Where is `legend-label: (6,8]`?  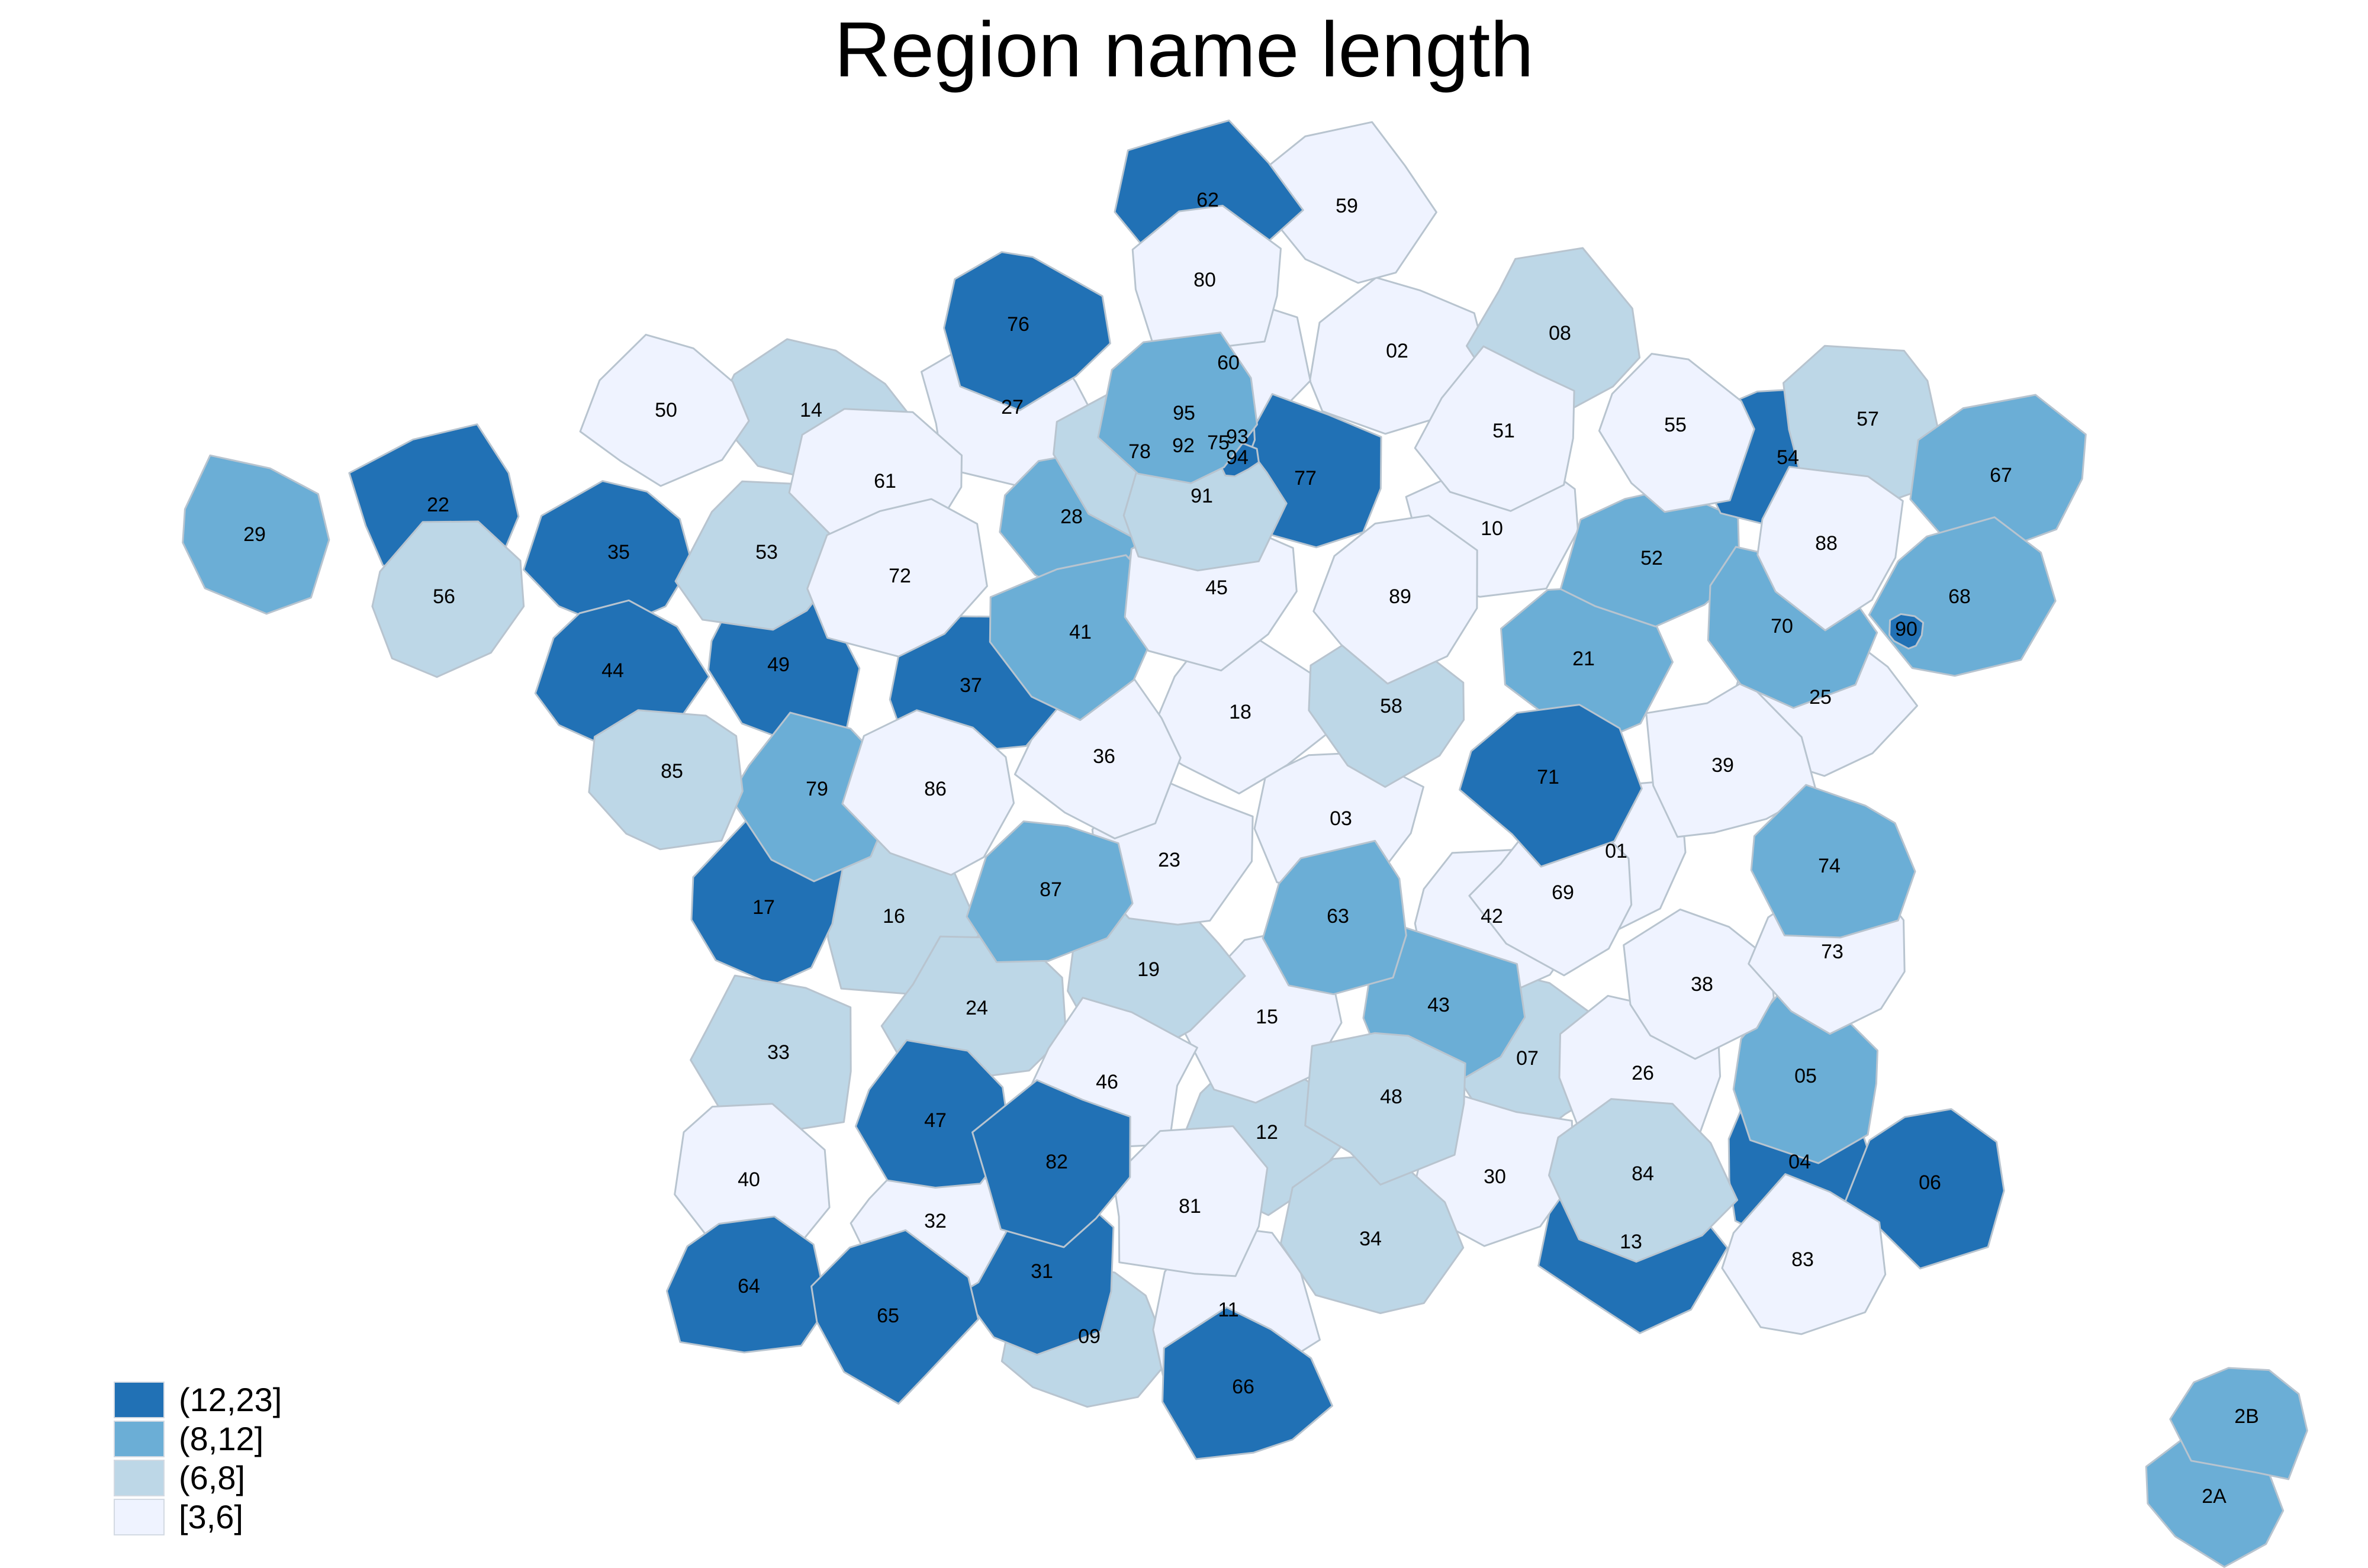 legend-label: (6,8] is located at coordinates (212, 1477).